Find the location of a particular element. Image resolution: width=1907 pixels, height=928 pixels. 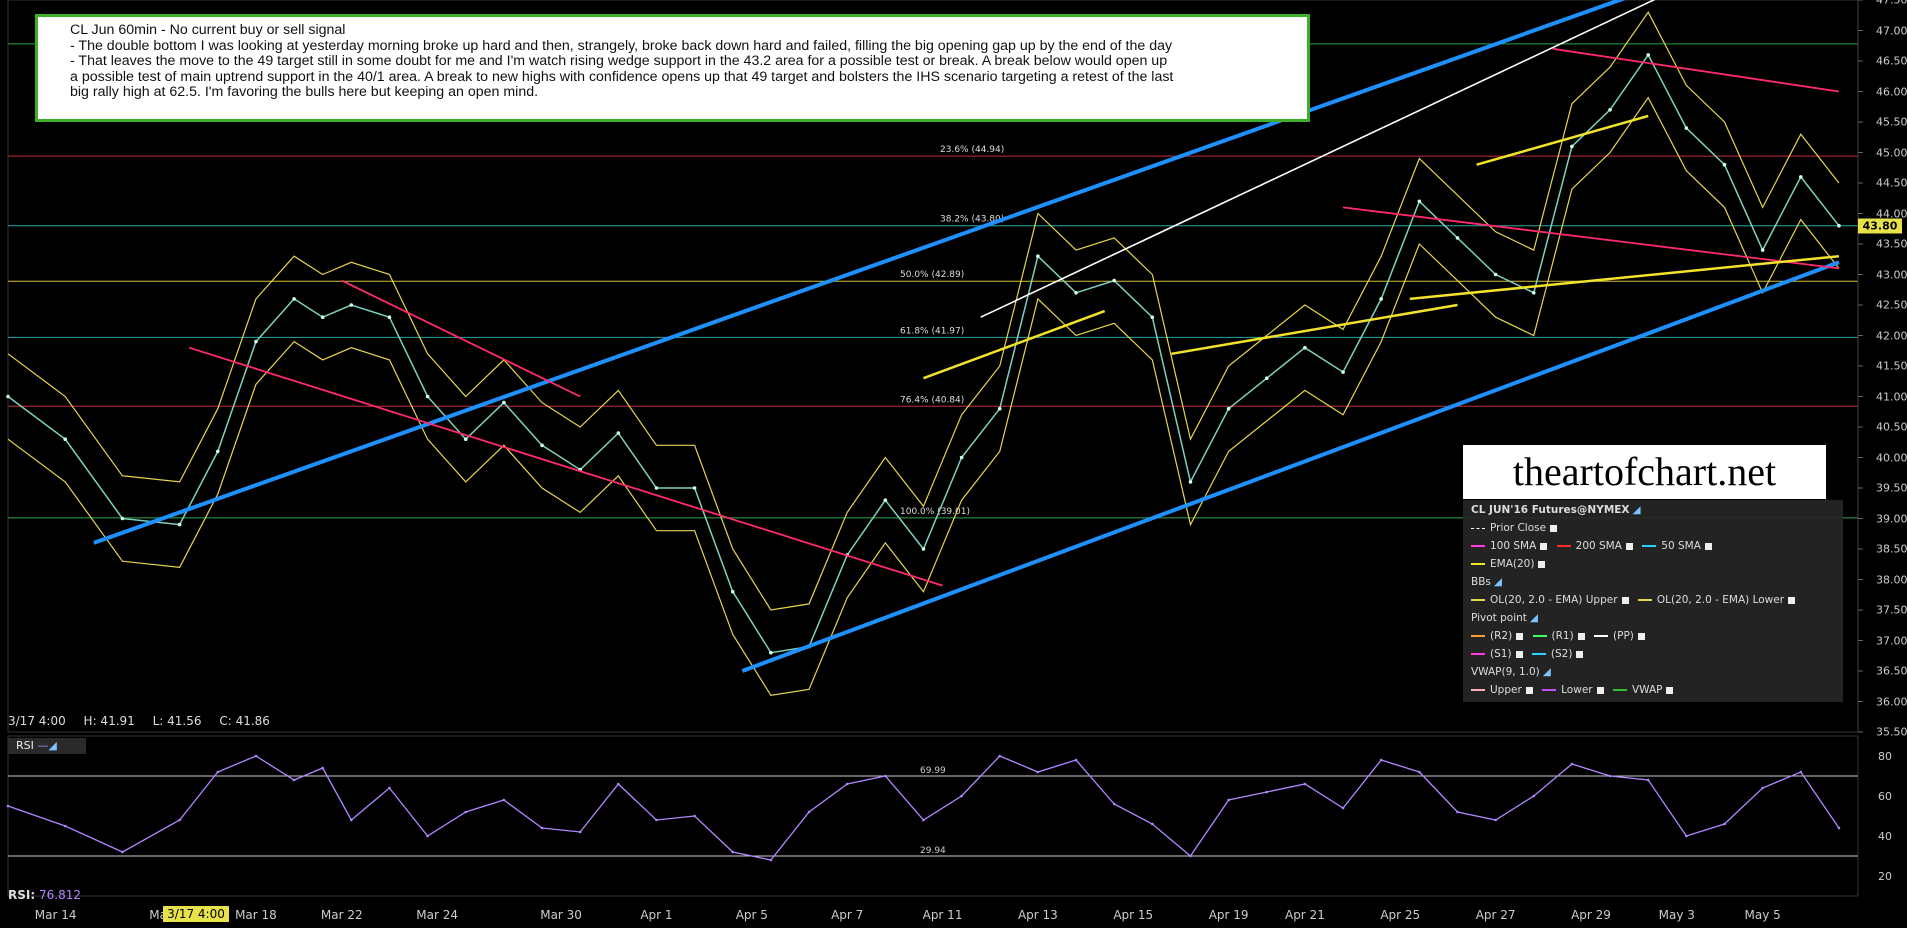

rsi-title: RSI —◢ is located at coordinates (47, 746).